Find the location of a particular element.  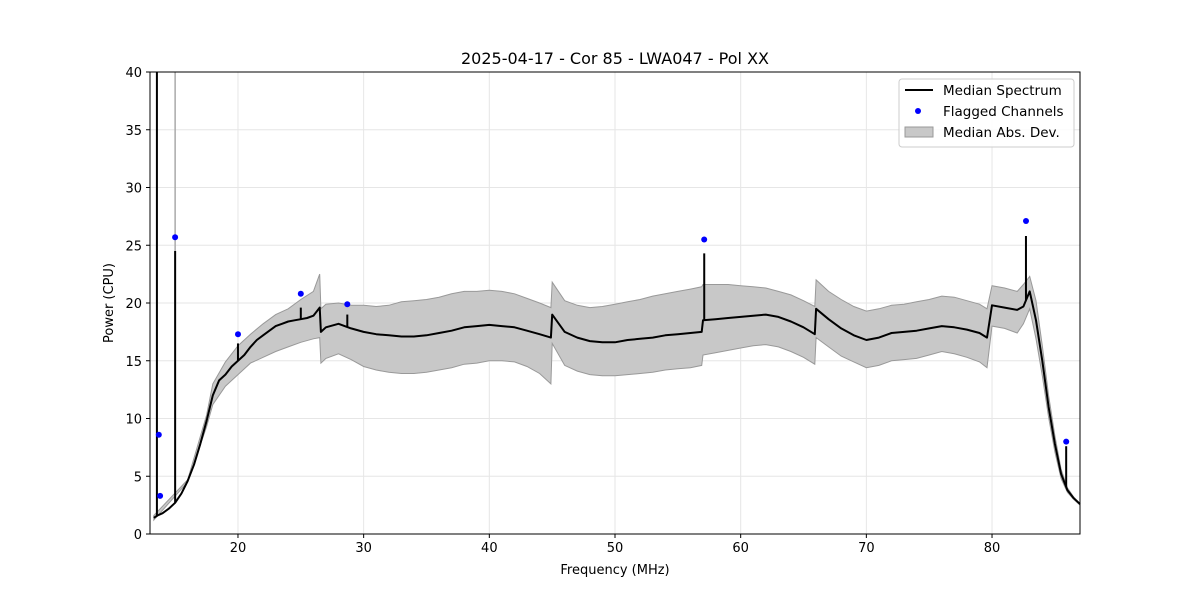

y-tick-label: 15 is located at coordinates (133, 362).